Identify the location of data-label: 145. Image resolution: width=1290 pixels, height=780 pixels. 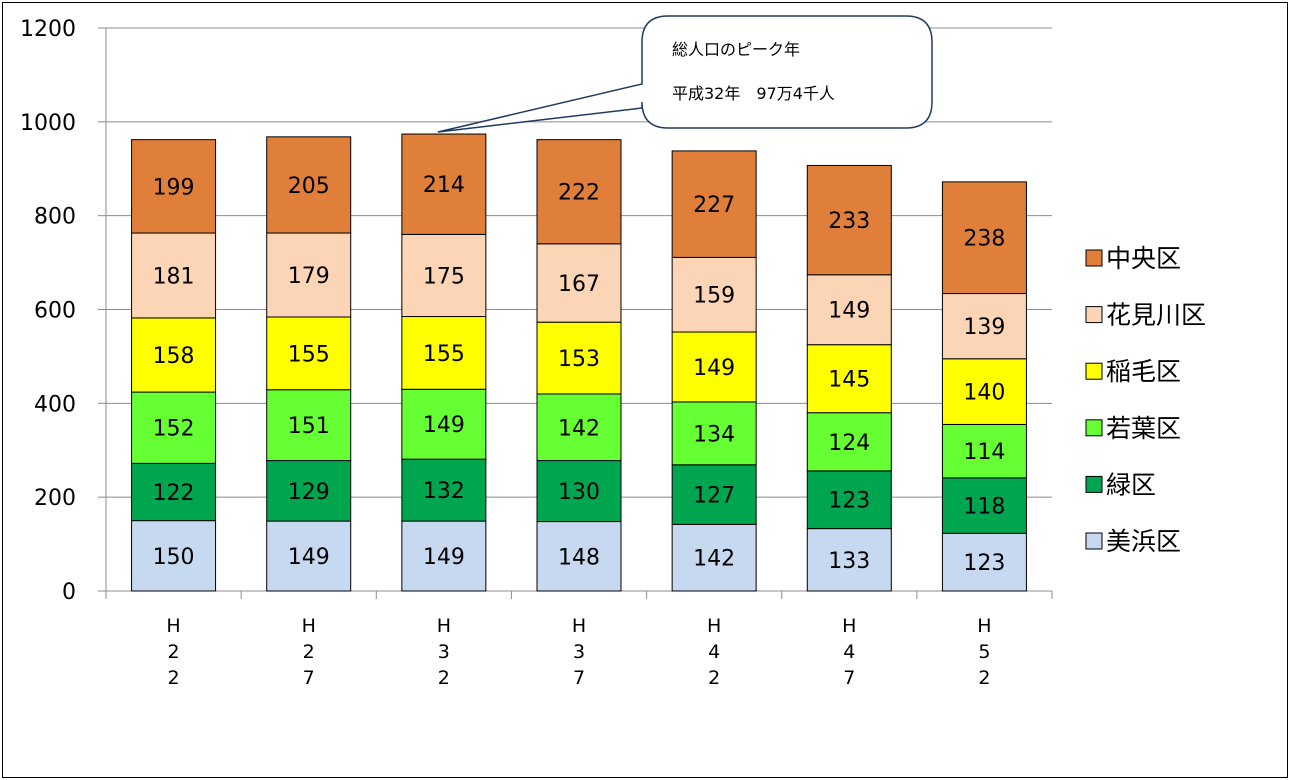
(849, 380).